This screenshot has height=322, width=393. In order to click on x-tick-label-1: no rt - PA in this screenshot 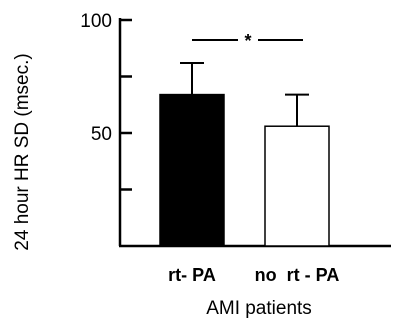, I will do `click(297, 275)`.